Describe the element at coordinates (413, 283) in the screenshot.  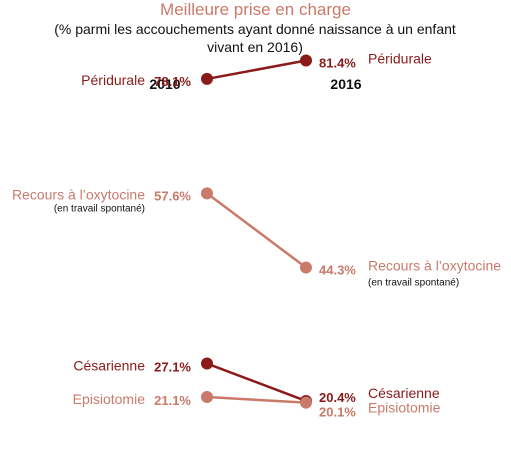
I see `series-note-right-recours-a-l-oxytocine: (en travail spontané)` at that location.